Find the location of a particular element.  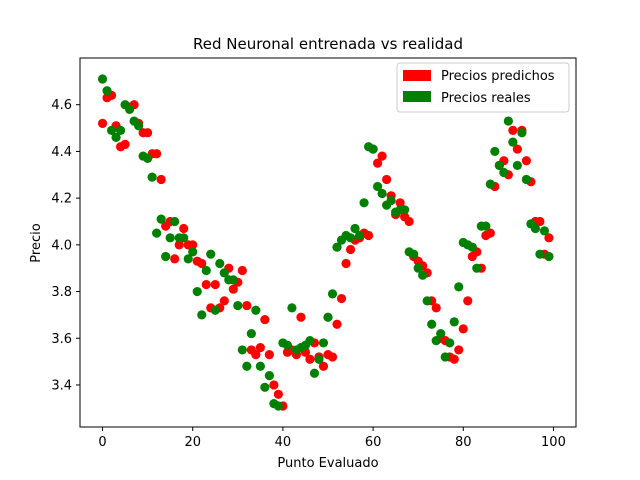

x-axis-ticks: 0 20 40 60 80 100 is located at coordinates (332, 438).